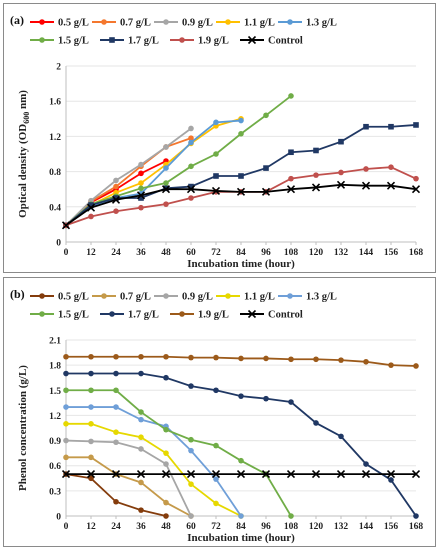 This screenshot has width=438, height=550. What do you see at coordinates (66, 253) in the screenshot?
I see `x-tick-label: 0` at bounding box center [66, 253].